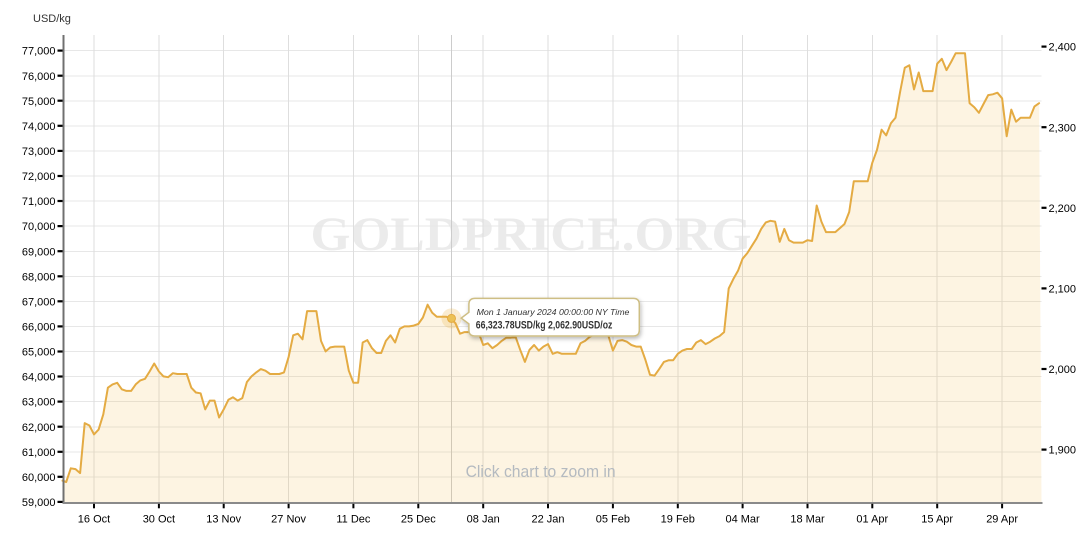  What do you see at coordinates (807, 519) in the screenshot?
I see `svg-text: 18 Mar` at bounding box center [807, 519].